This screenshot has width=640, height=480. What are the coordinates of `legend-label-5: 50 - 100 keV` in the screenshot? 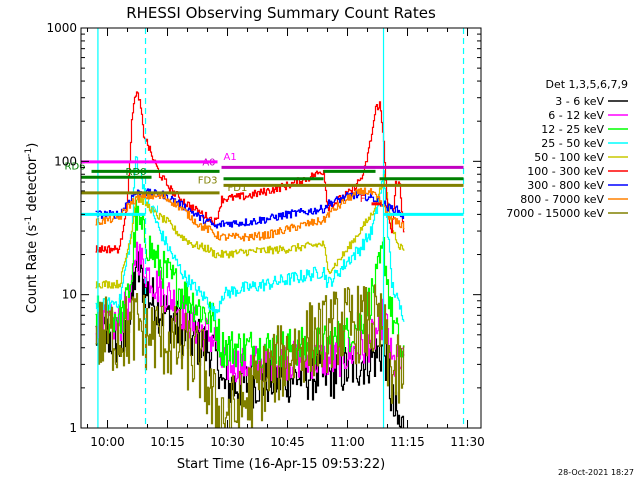 It's located at (569, 157).